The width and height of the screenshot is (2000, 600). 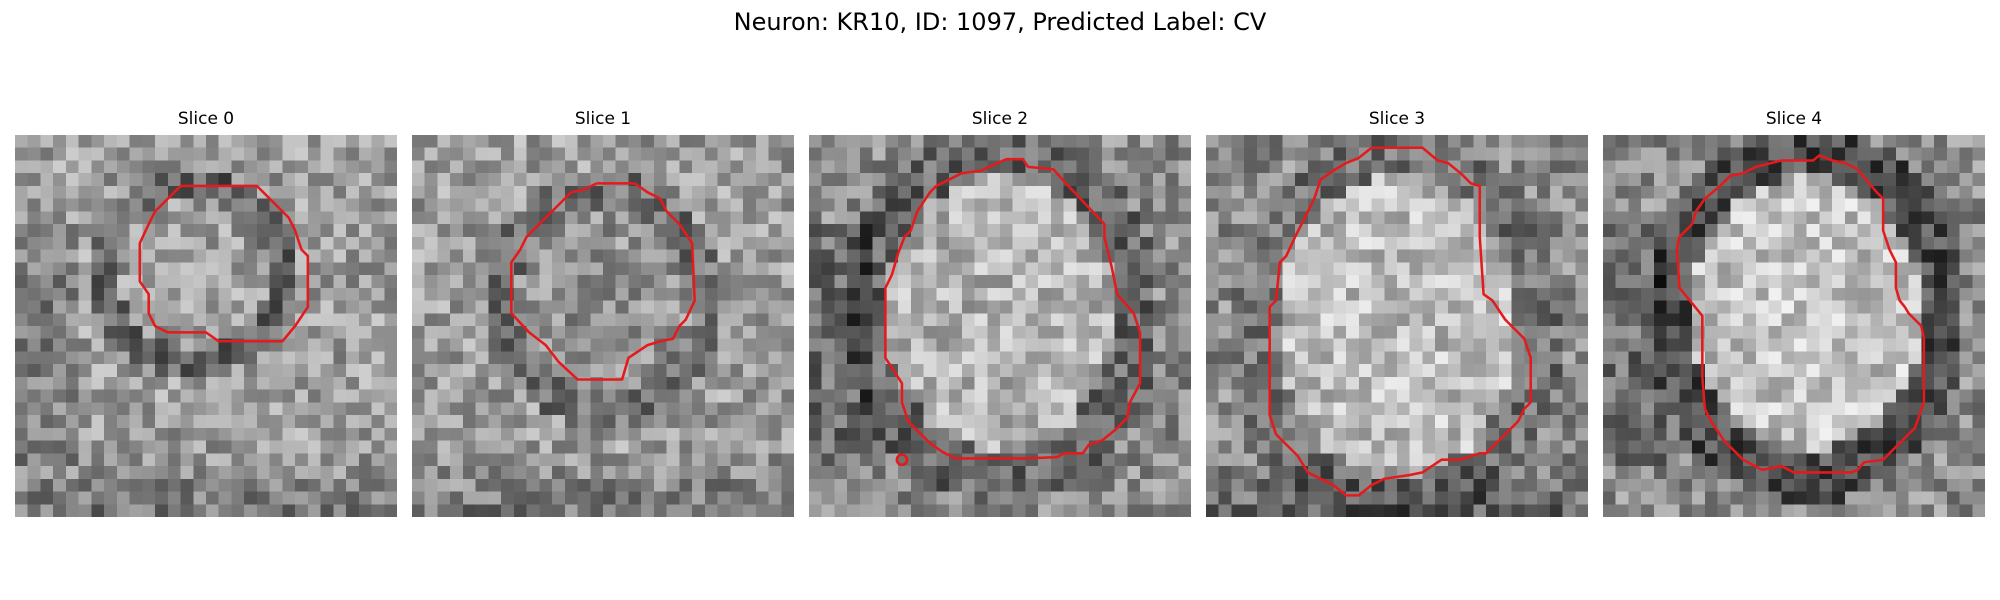 I want to click on slice-4-image, so click(x=1794, y=326).